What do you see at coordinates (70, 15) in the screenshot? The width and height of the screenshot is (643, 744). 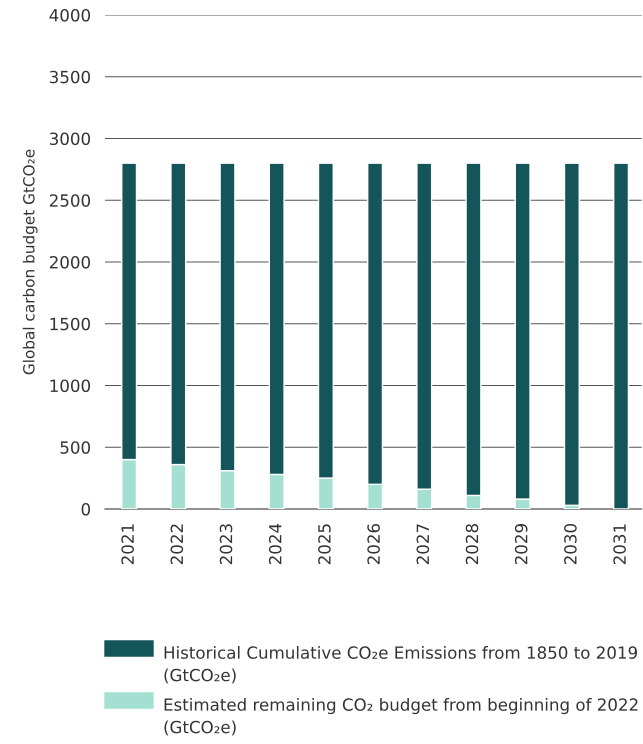 I see `y-tick-label: 4000` at bounding box center [70, 15].